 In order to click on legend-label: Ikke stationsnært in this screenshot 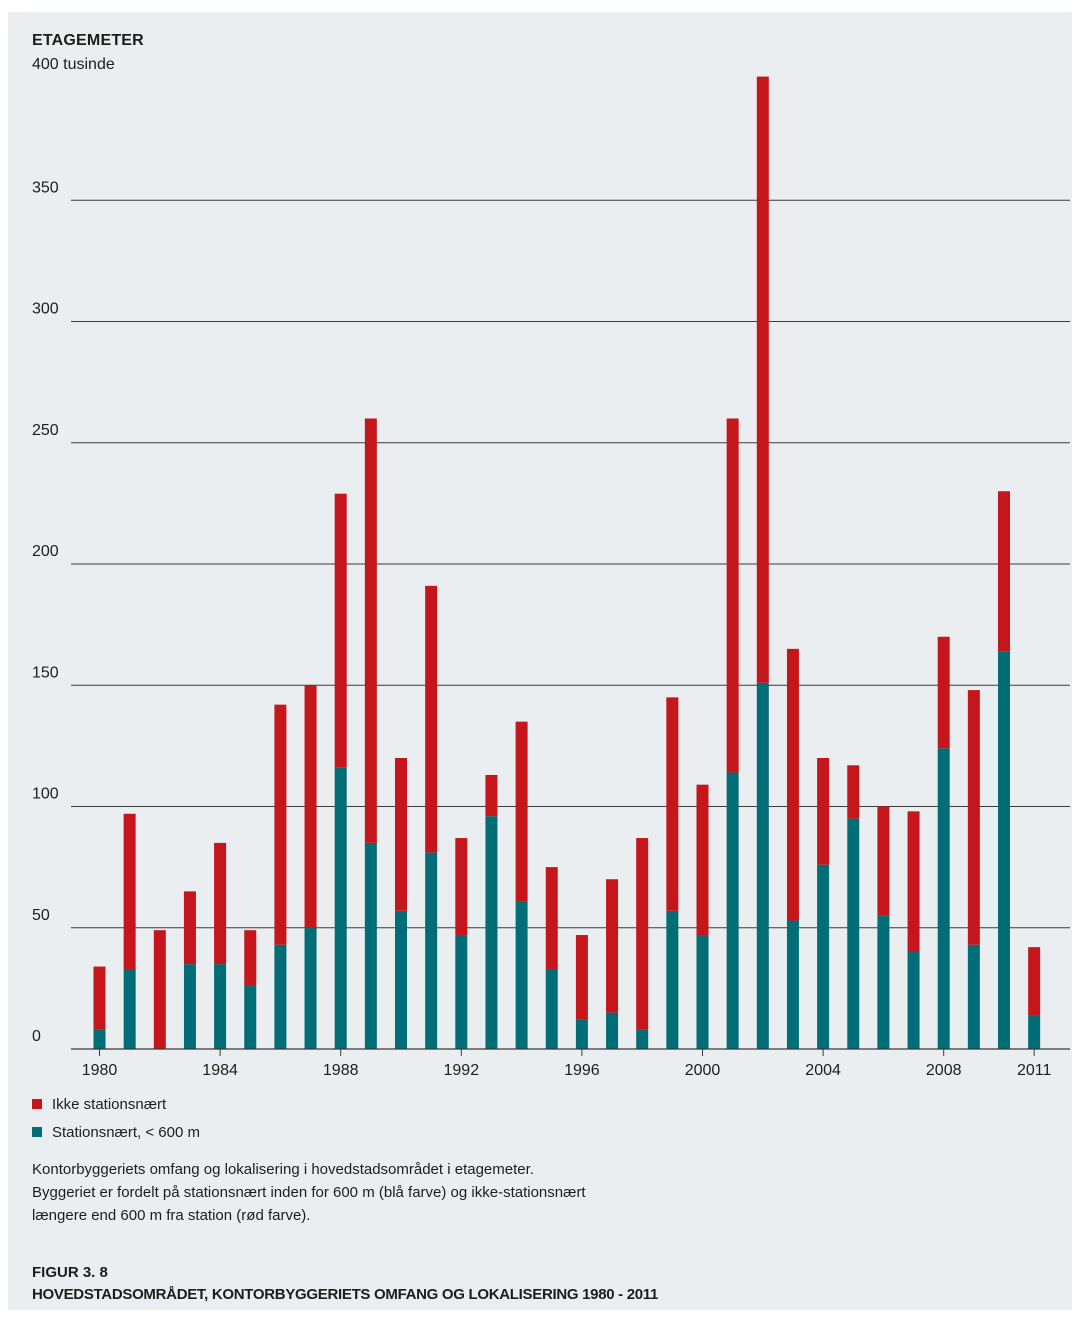, I will do `click(109, 1104)`.